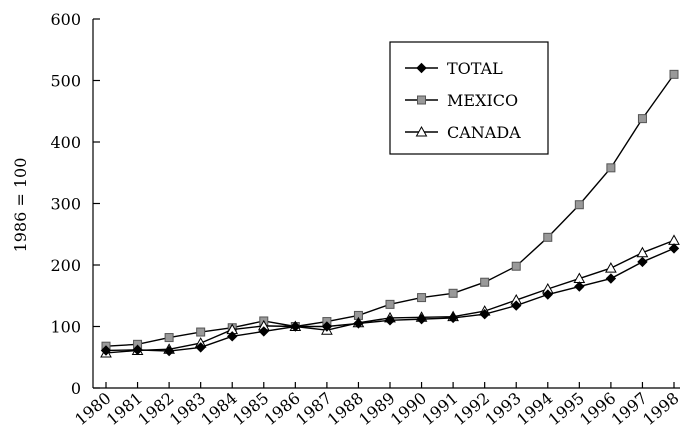  I want to click on y-ticks: 0 100 200 300 400 500 600, so click(75, 204).